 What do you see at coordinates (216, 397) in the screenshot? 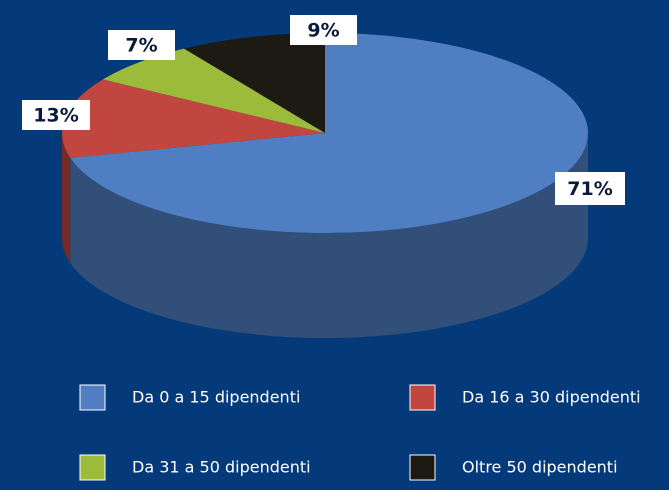
I see `legend-label: Da 0 a 15 dipendenti` at bounding box center [216, 397].